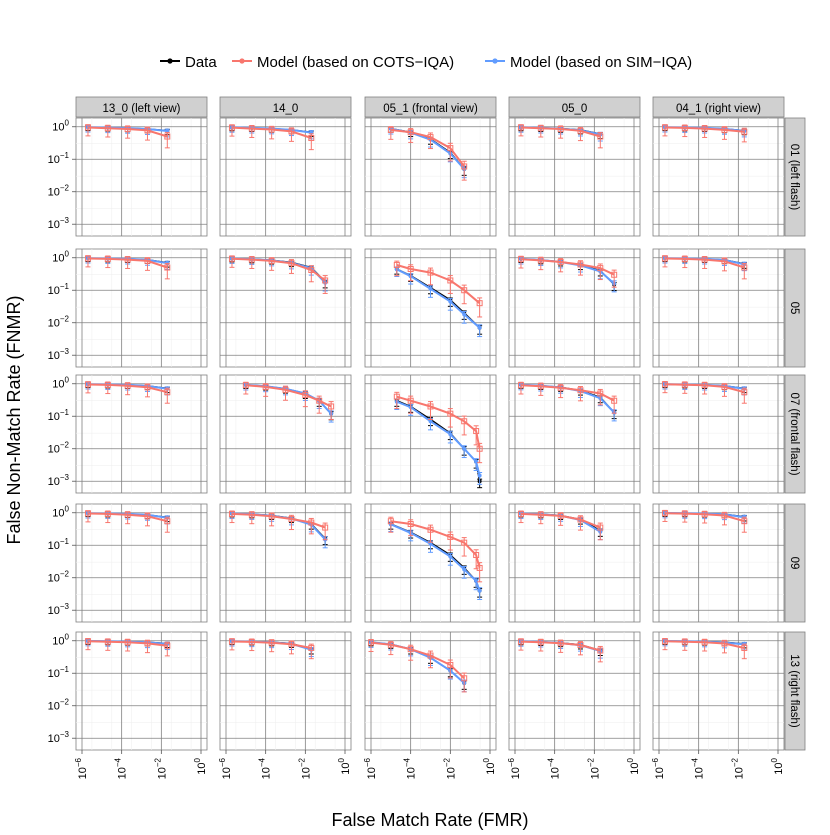 The width and height of the screenshot is (830, 835). Describe the element at coordinates (222, 762) in the screenshot. I see `x-tick-exponent: −6` at that location.